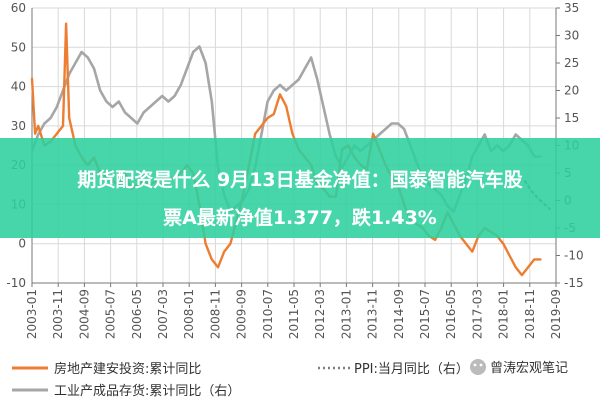 Image resolution: width=600 pixels, height=404 pixels. I want to click on x-tick-label: 2018-11, so click(530, 314).